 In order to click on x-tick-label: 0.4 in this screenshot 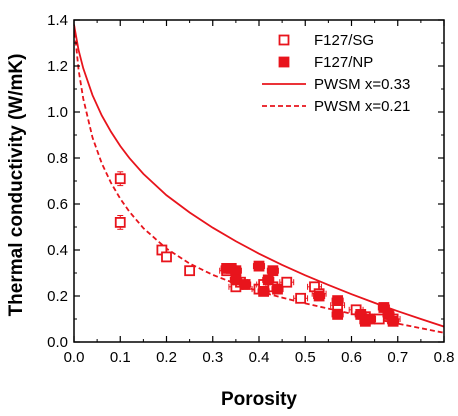, I will do `click(259, 357)`.